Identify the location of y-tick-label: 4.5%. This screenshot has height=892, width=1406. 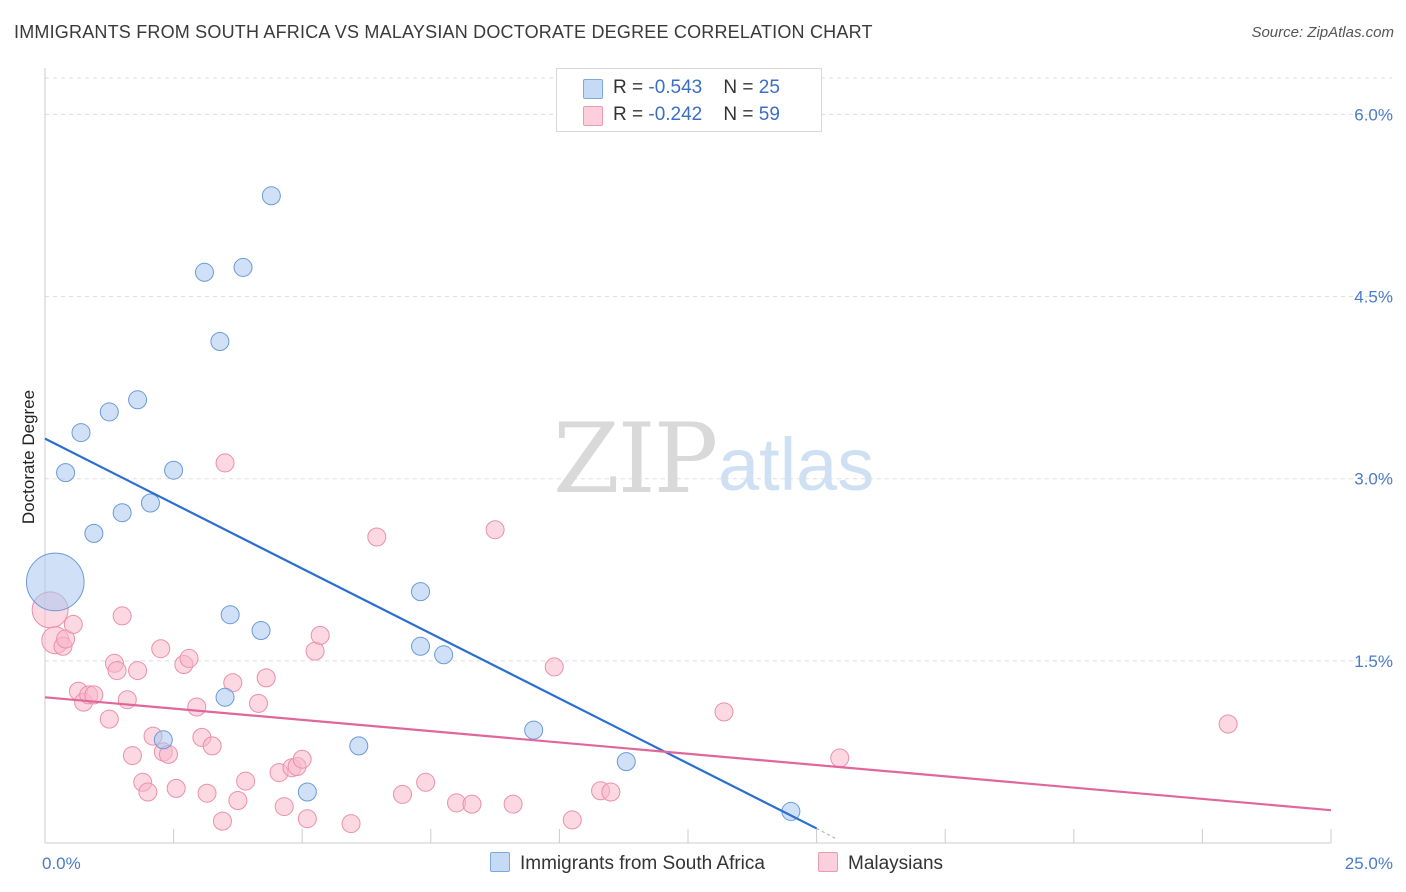
(1373, 297).